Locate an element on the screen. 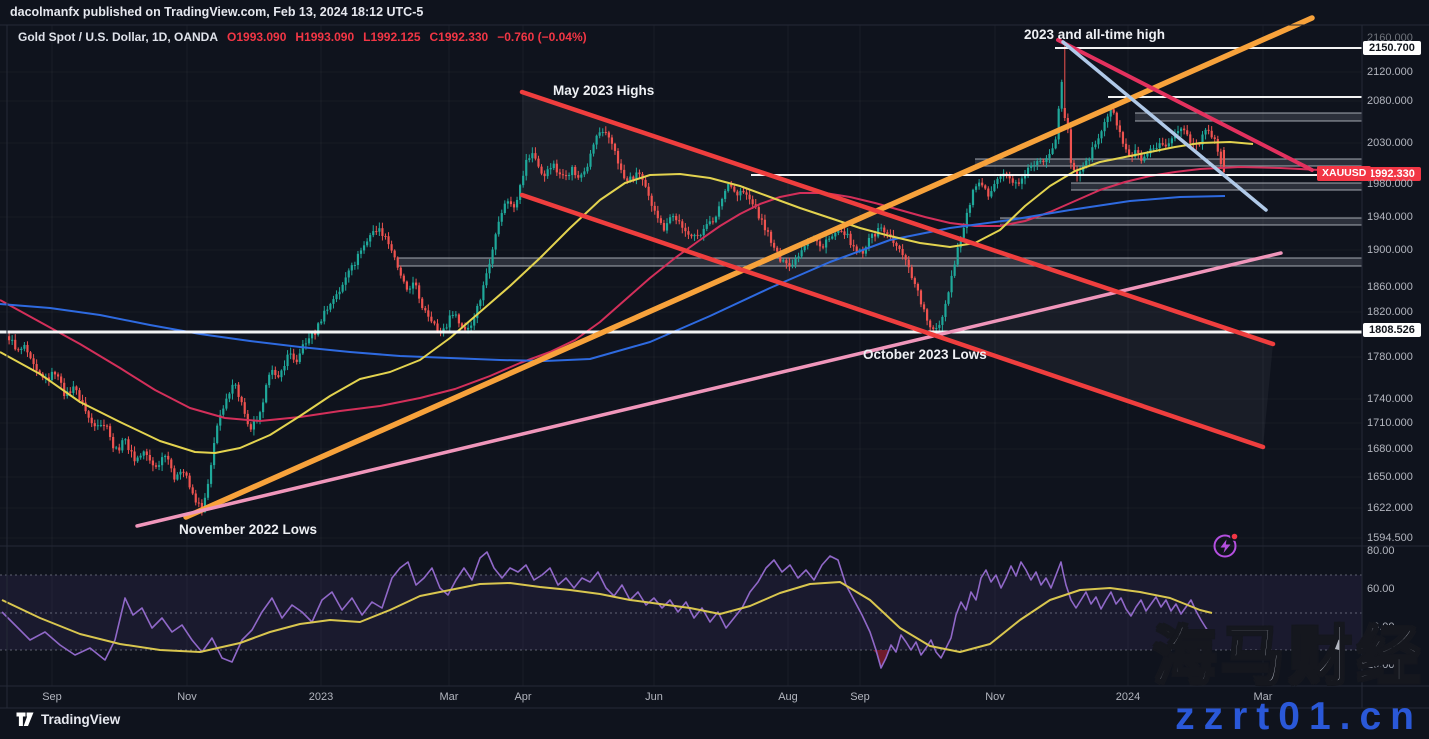 The height and width of the screenshot is (739, 1429). price-axis-label: 1780.000 is located at coordinates (1390, 357).